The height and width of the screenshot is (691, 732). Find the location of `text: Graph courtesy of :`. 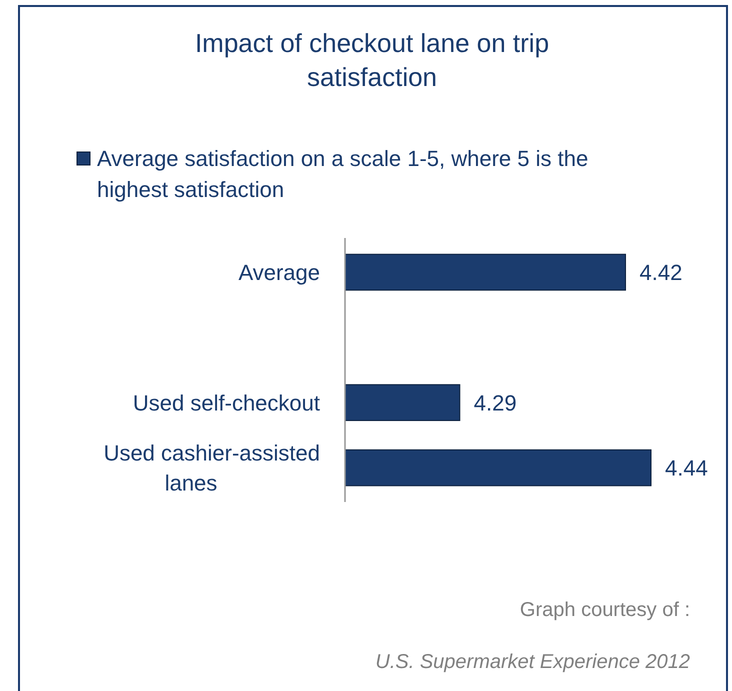

text: Graph courtesy of : is located at coordinates (605, 610).